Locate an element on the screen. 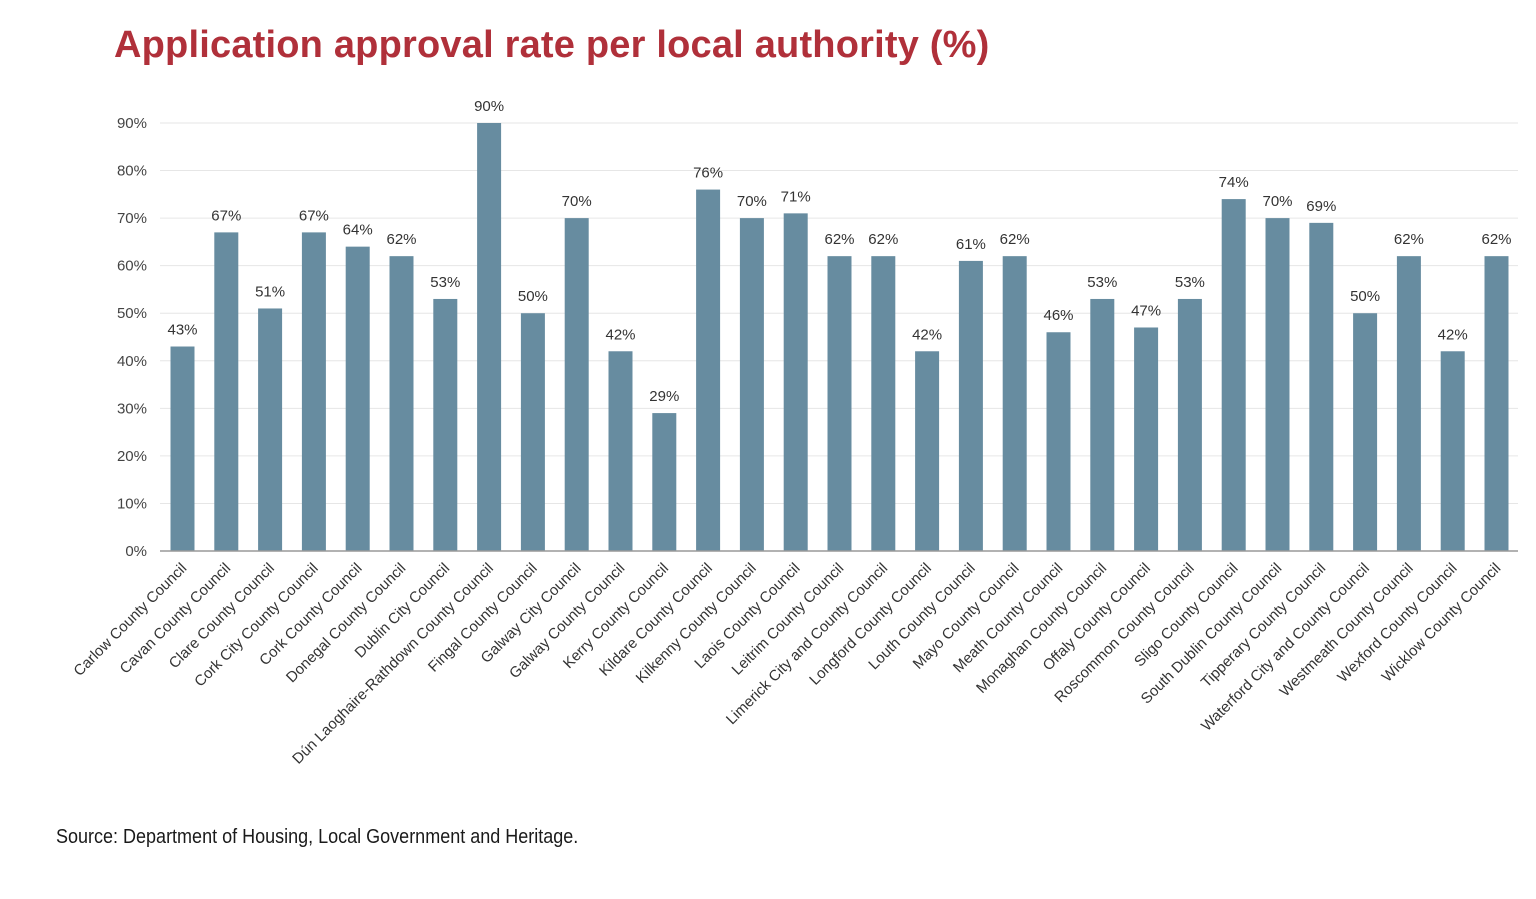  value-label: 90% is located at coordinates (489, 106).